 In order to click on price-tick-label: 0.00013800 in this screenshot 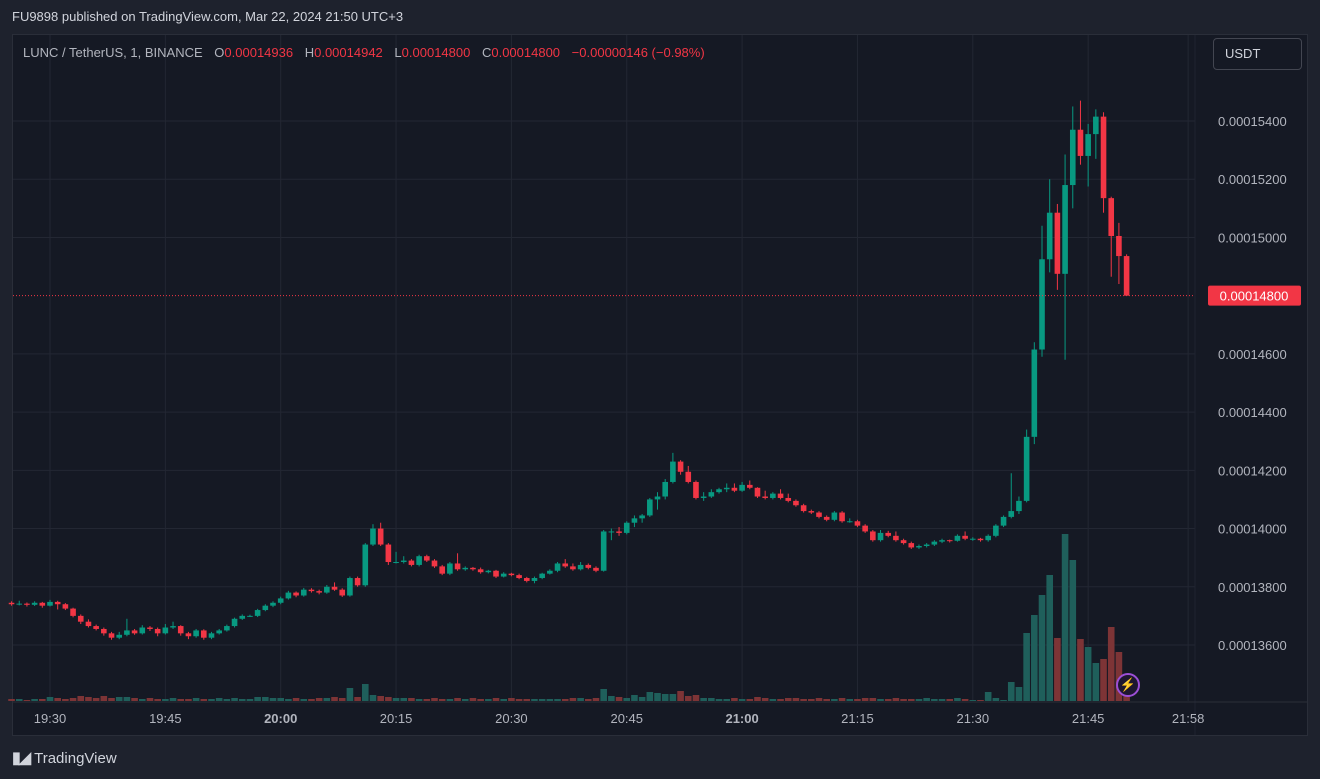, I will do `click(1252, 587)`.